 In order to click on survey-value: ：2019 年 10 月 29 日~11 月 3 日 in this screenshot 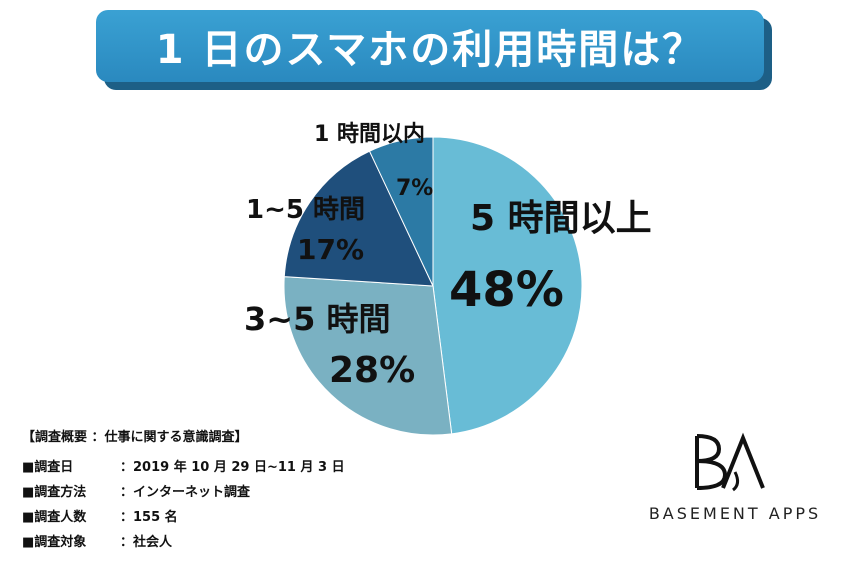, I will do `click(232, 465)`.